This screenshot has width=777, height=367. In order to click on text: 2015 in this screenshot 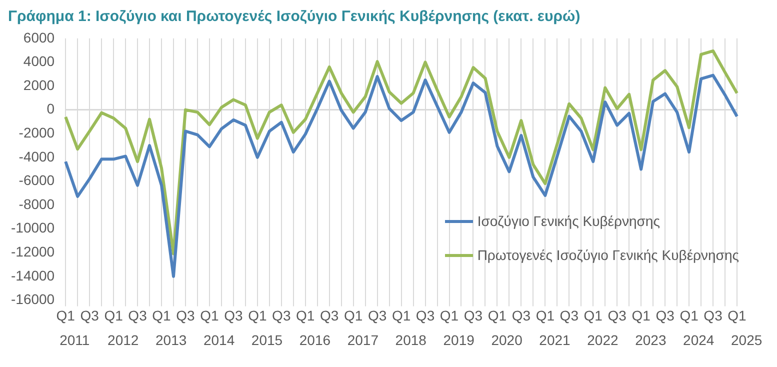, I will do `click(267, 340)`.